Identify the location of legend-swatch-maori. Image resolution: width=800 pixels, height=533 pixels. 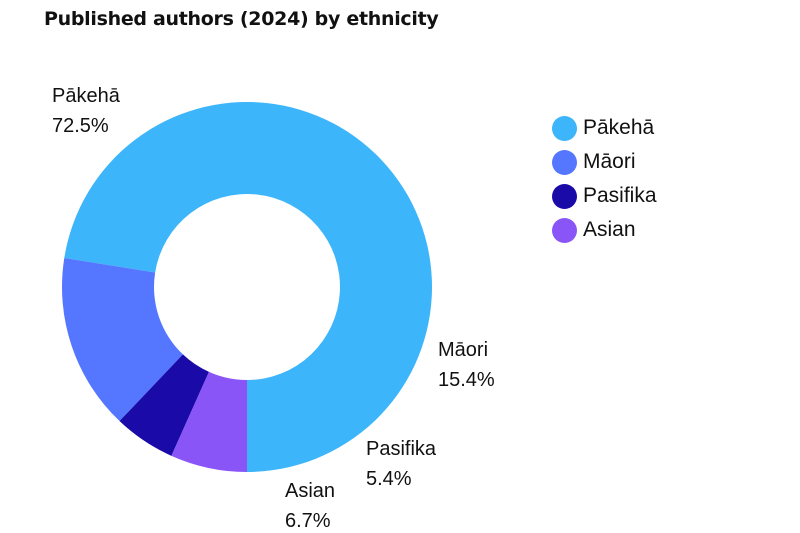
(564, 162).